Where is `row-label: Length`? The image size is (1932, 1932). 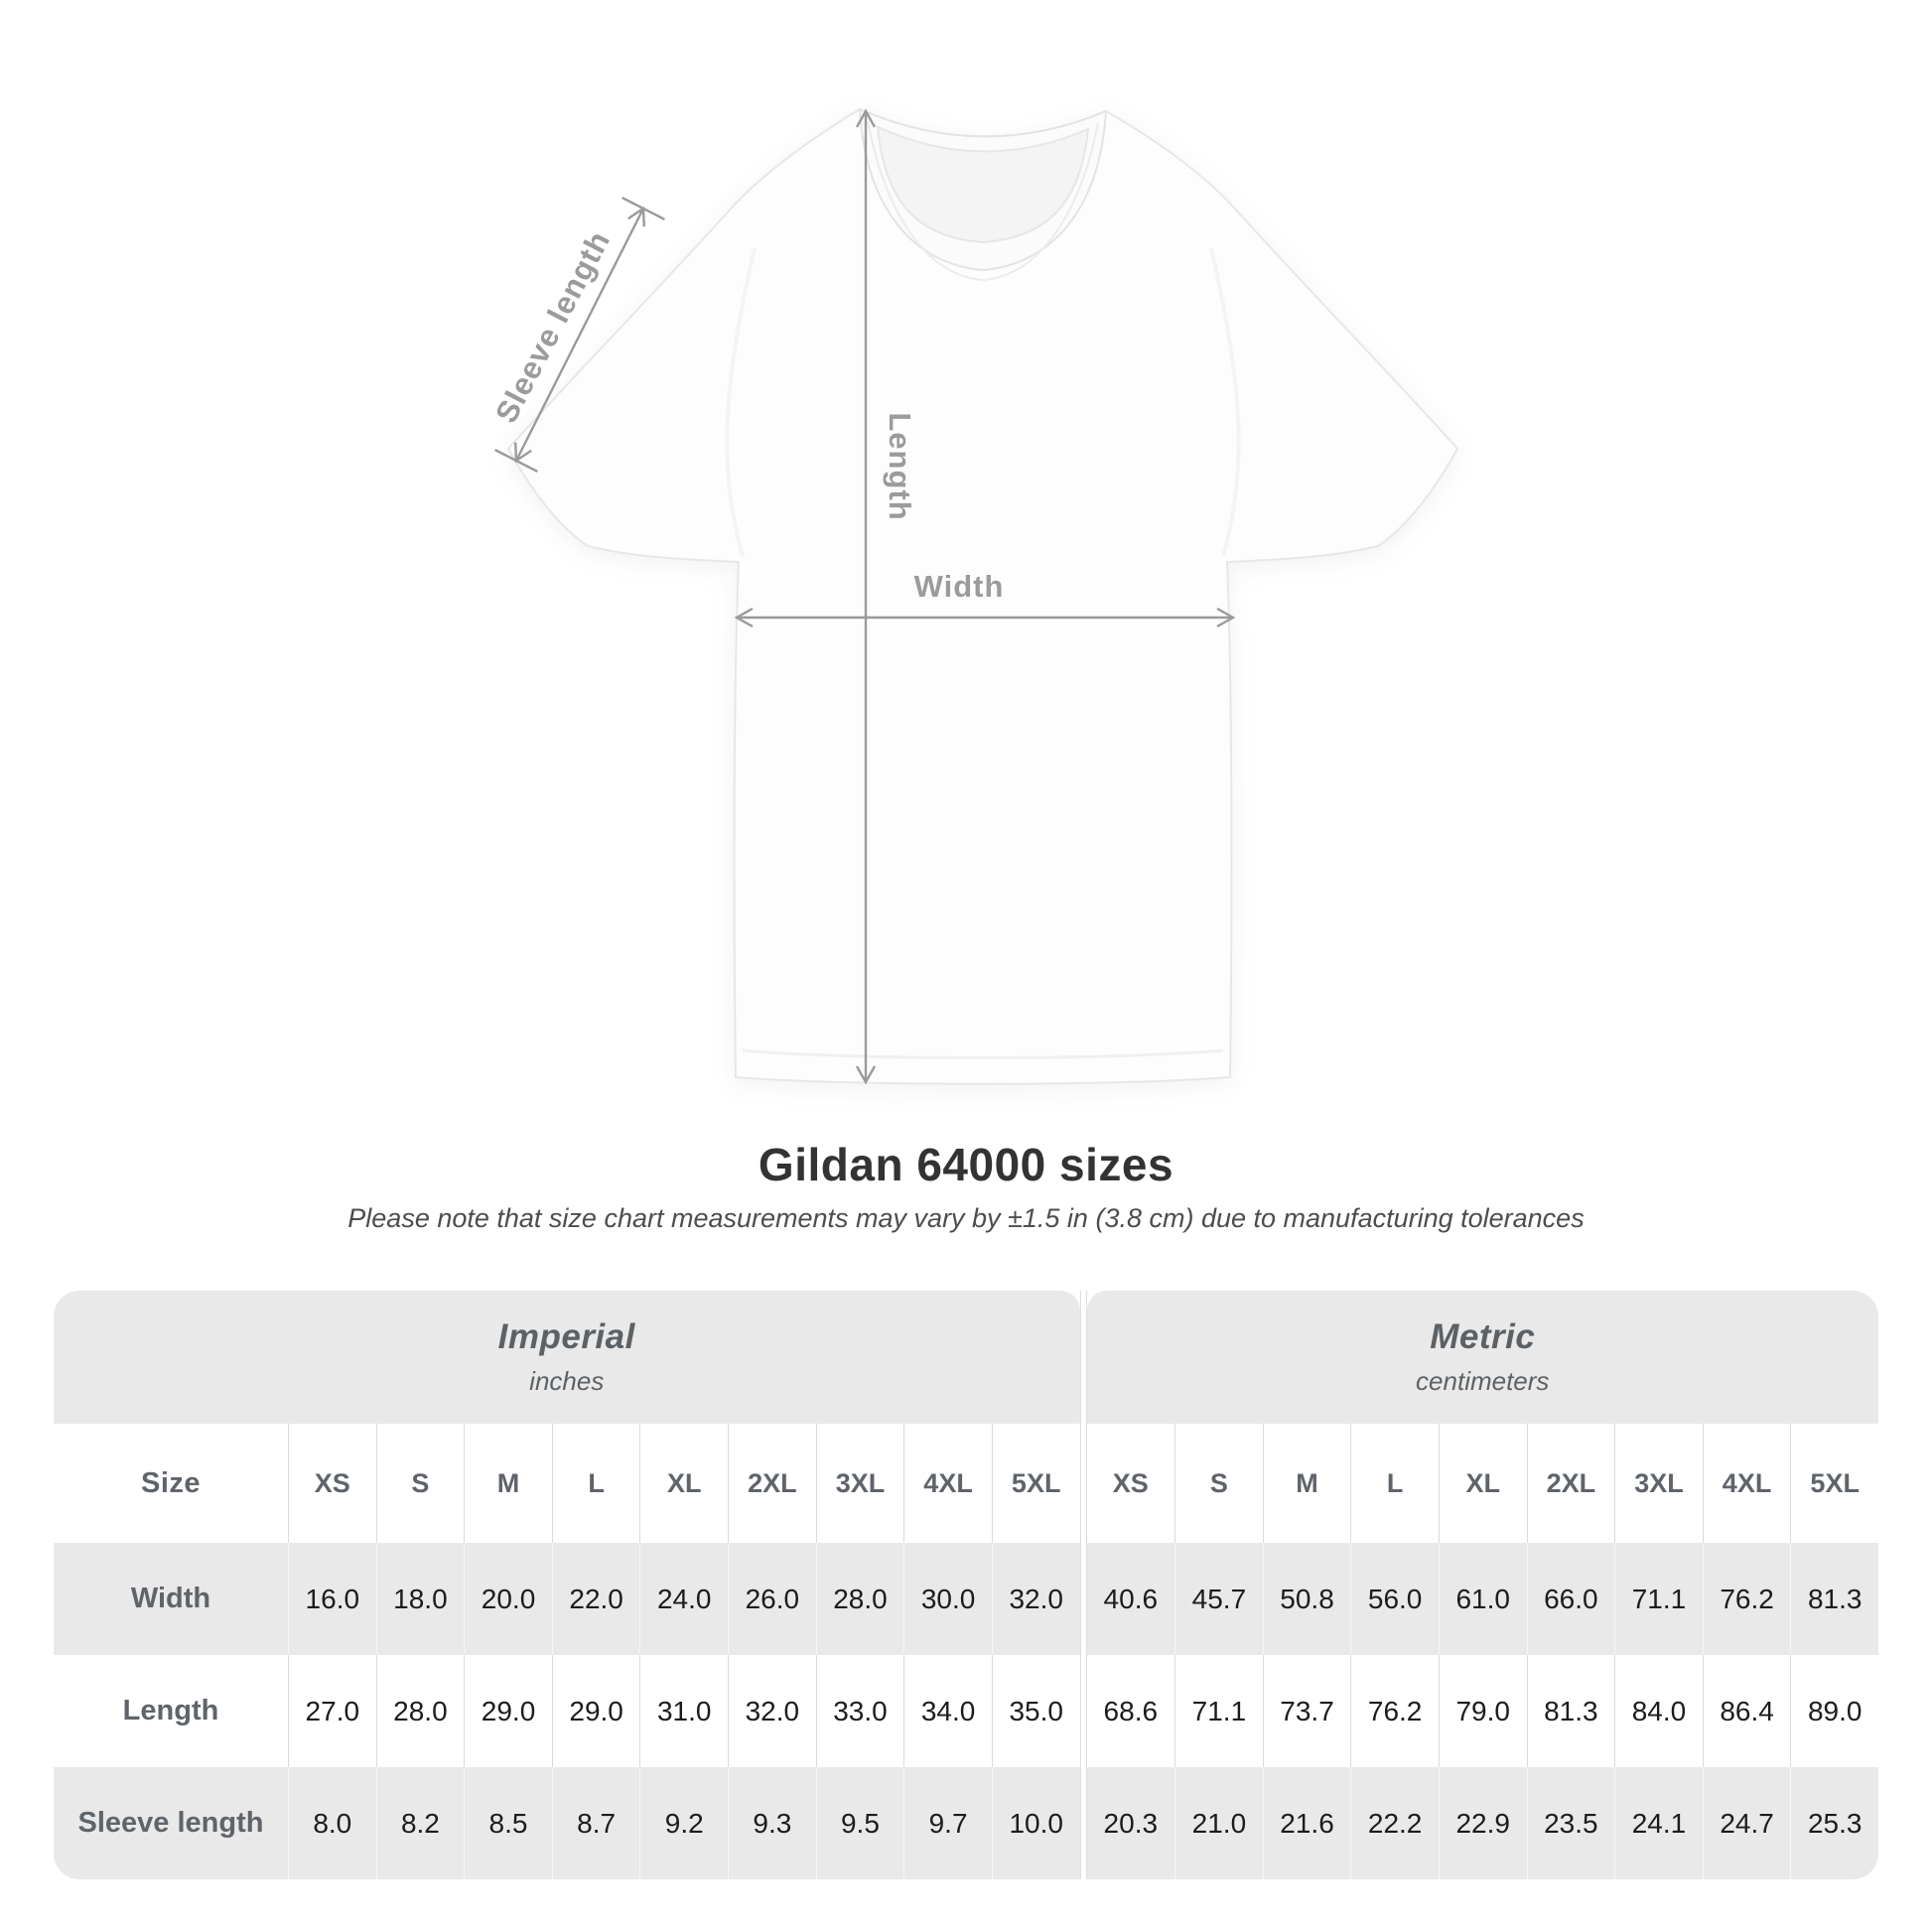 row-label: Length is located at coordinates (171, 1711).